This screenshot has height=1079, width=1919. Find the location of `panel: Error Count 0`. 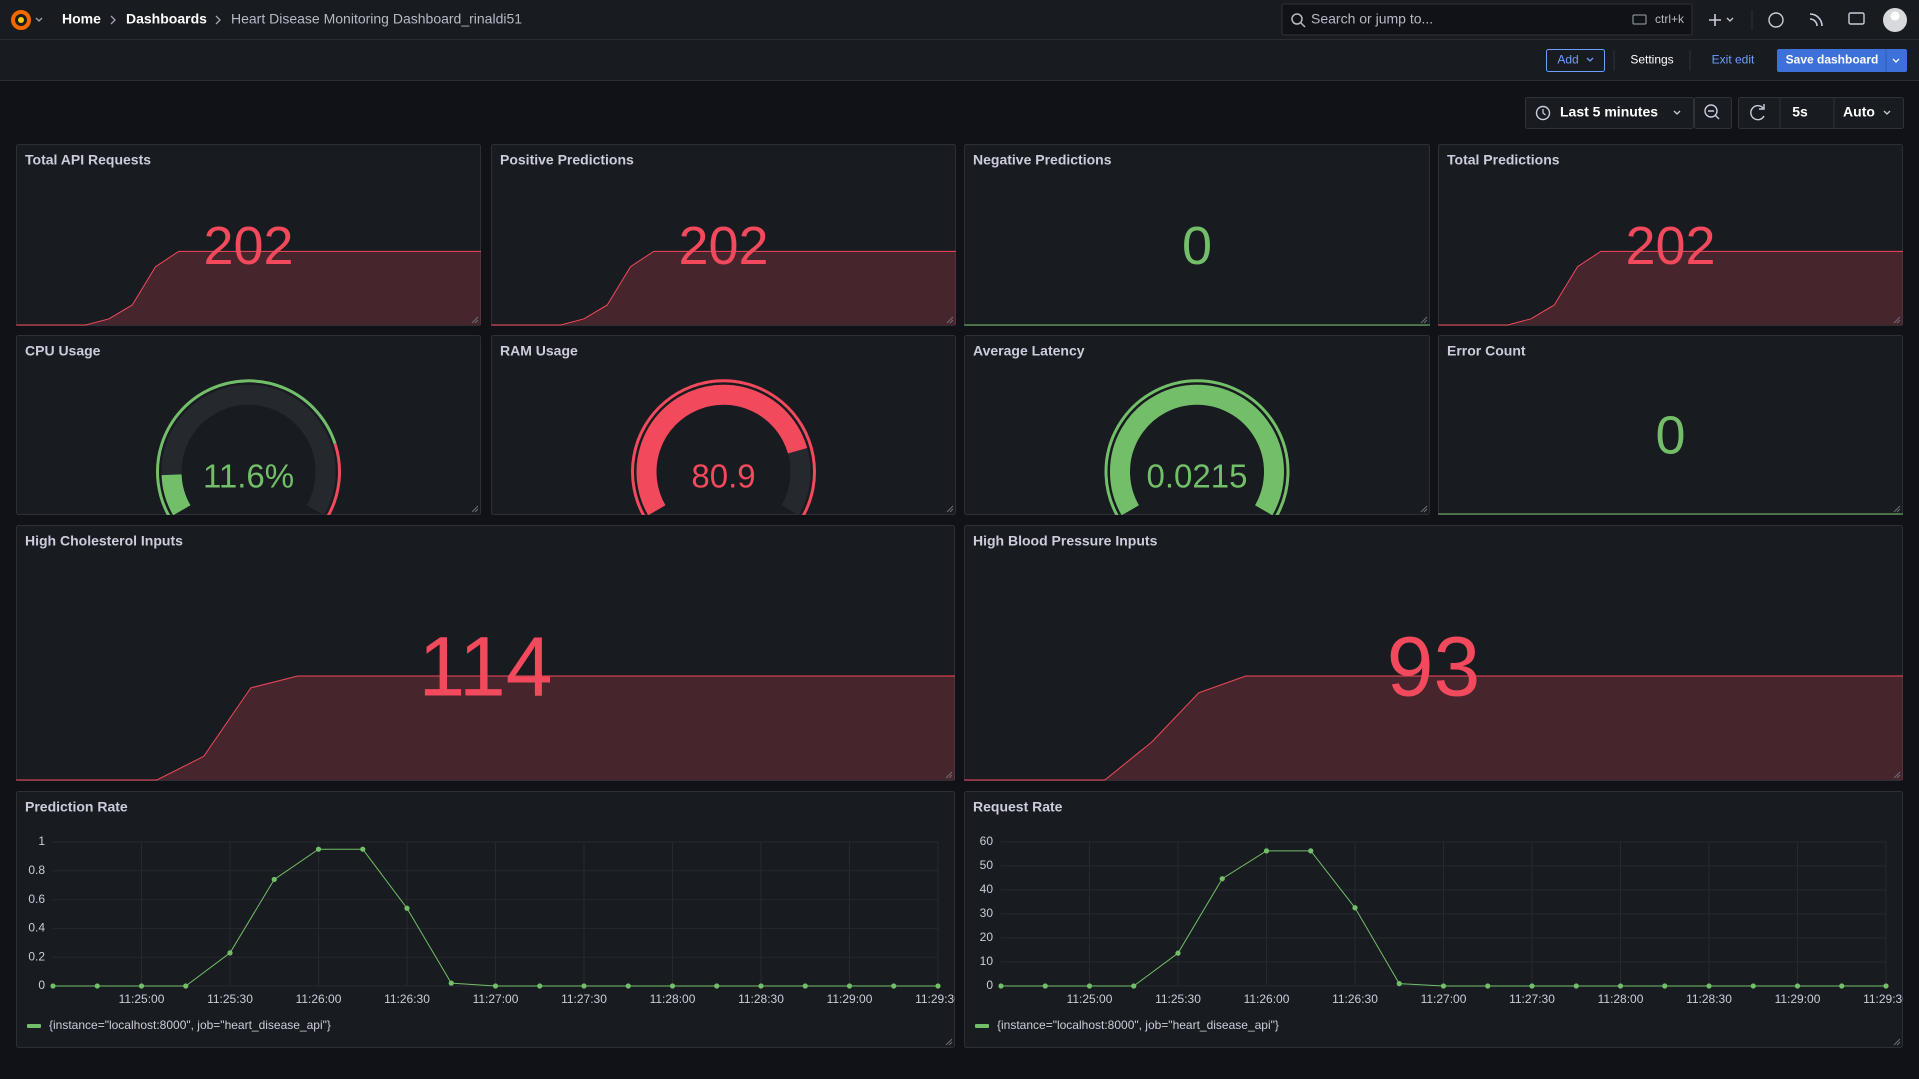

panel: Error Count 0 is located at coordinates (1670, 425).